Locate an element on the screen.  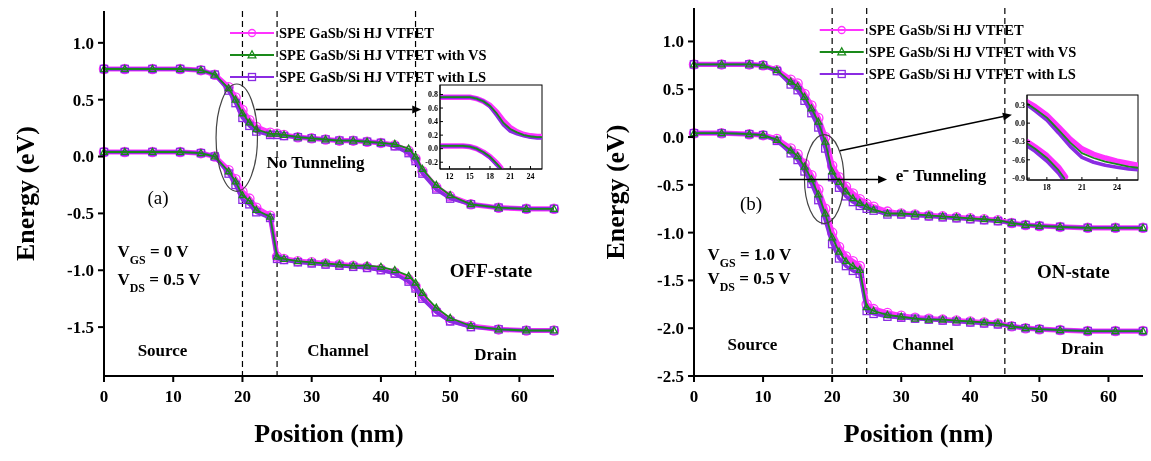
y-tick-label: -0.2 is located at coordinates (431, 163).